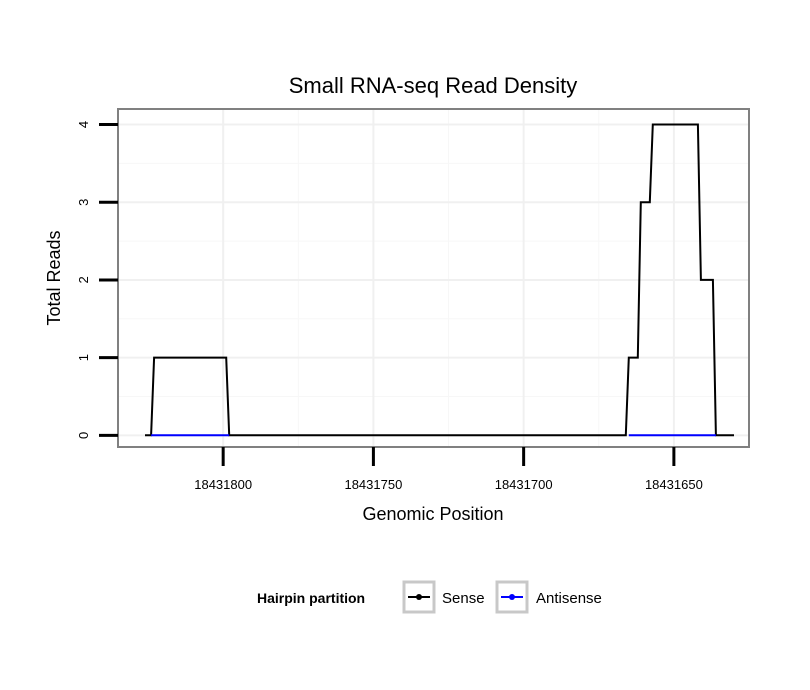  I want to click on y-tick-label: 3, so click(83, 202).